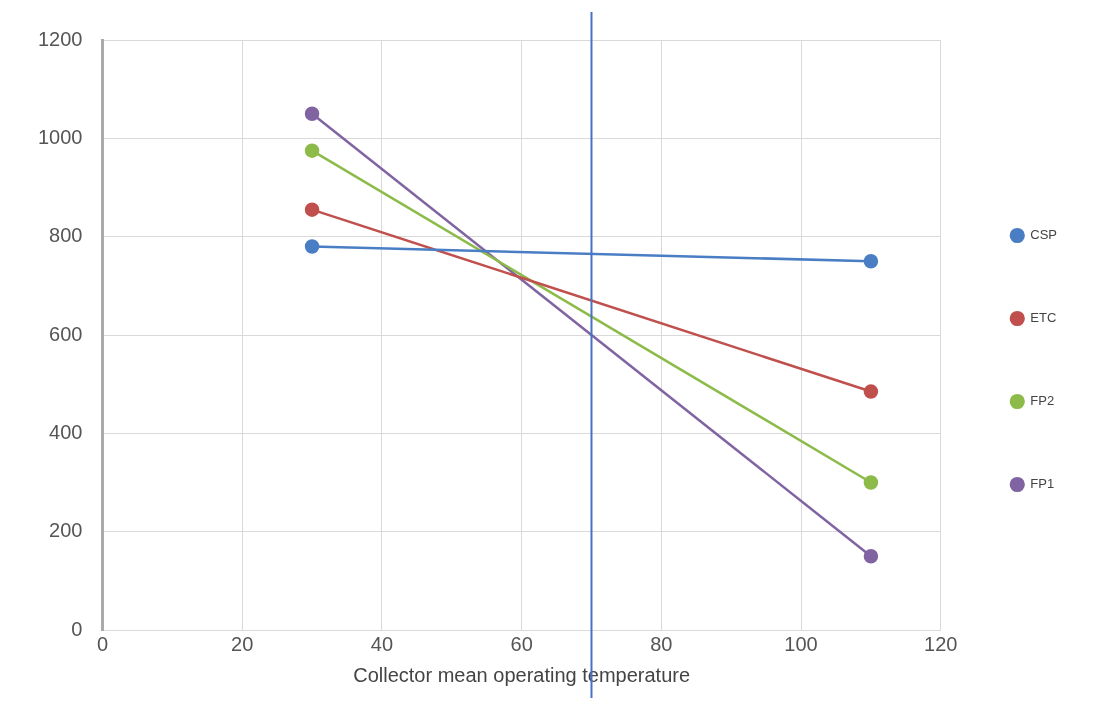 This screenshot has height=710, width=1095. What do you see at coordinates (521, 643) in the screenshot?
I see `x-tick-label: 60` at bounding box center [521, 643].